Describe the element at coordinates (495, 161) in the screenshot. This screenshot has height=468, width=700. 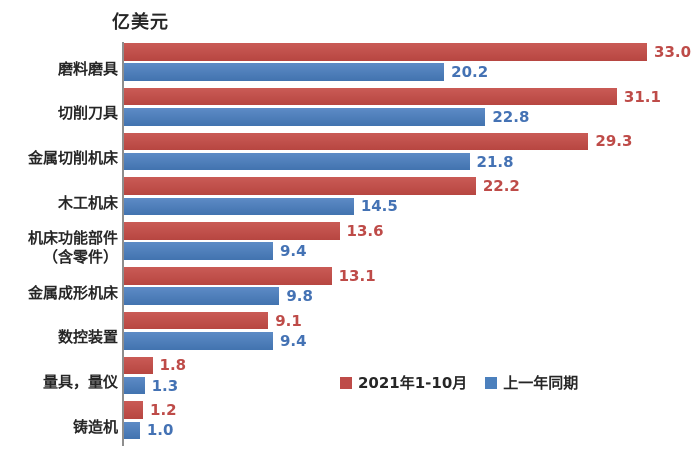
I see `value-label-series1-2: 21.8` at that location.